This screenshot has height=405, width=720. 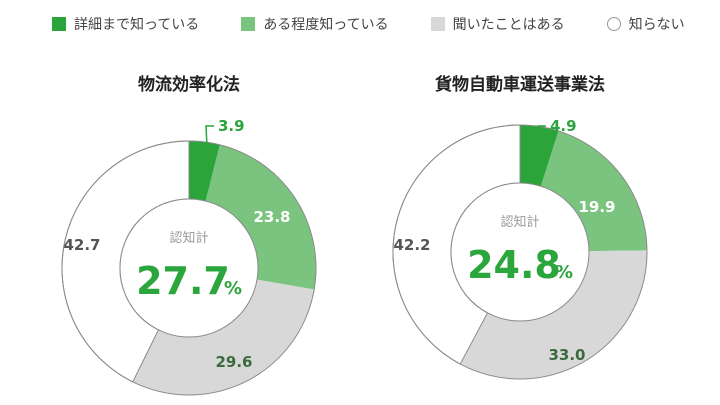 What do you see at coordinates (137, 25) in the screenshot?
I see `legend-label-detail: 詳細まで知っている` at bounding box center [137, 25].